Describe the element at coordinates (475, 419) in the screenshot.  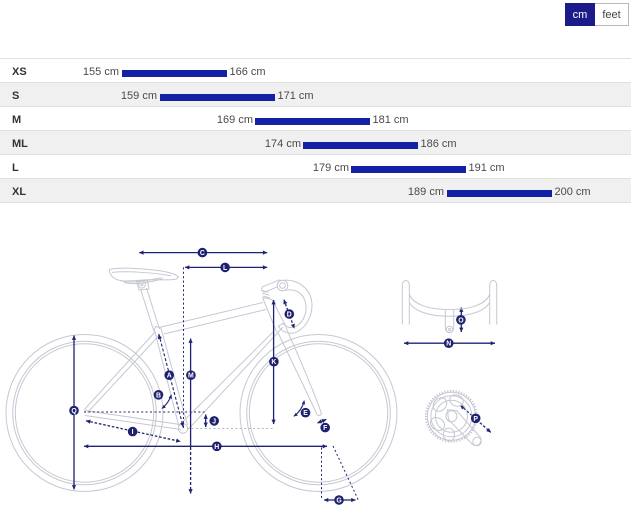
I see `svg-text: P` at that location.